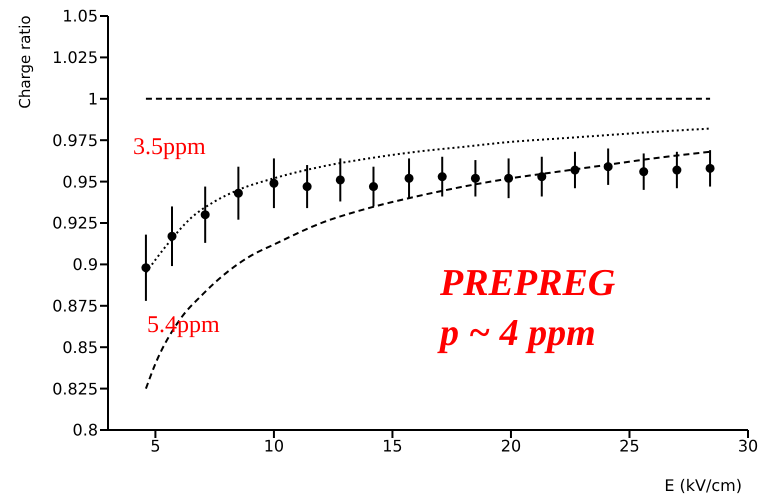 This screenshot has width=768, height=497. Describe the element at coordinates (85, 430) in the screenshot. I see `y-tick-label: 0.8` at that location.